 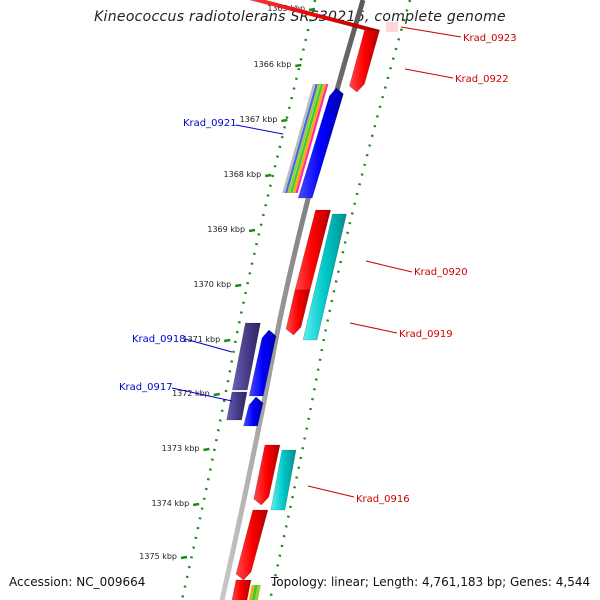 What do you see at coordinates (243, 174) in the screenshot?
I see `tick-label: 1368 kbp` at bounding box center [243, 174].